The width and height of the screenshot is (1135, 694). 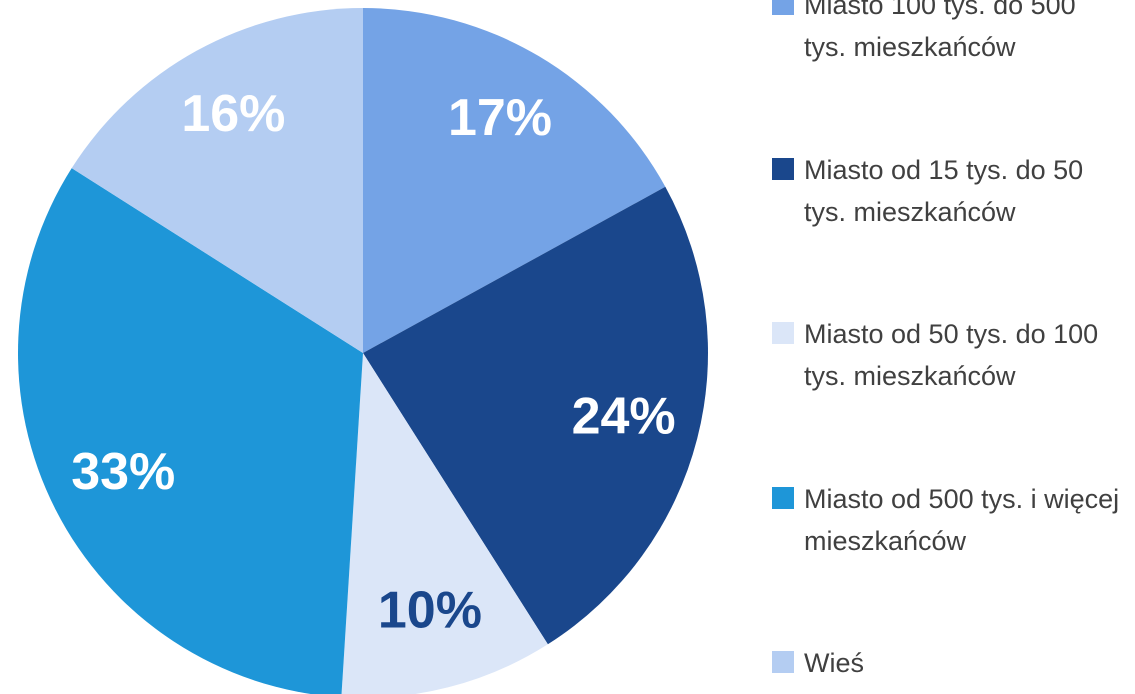 What do you see at coordinates (834, 663) in the screenshot?
I see `legend-label: Wieś` at bounding box center [834, 663].